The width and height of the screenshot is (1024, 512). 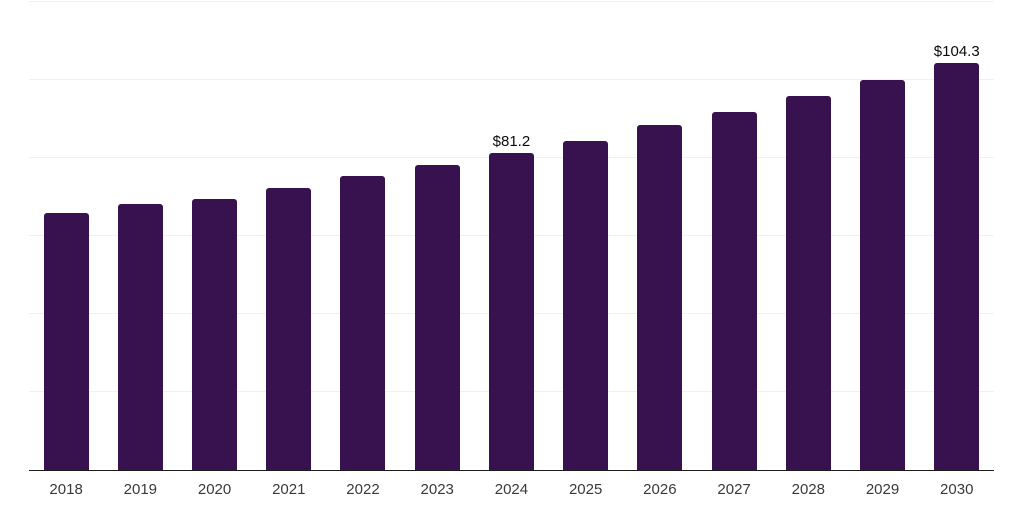 What do you see at coordinates (882, 489) in the screenshot?
I see `x-tick-2029: 2029` at bounding box center [882, 489].